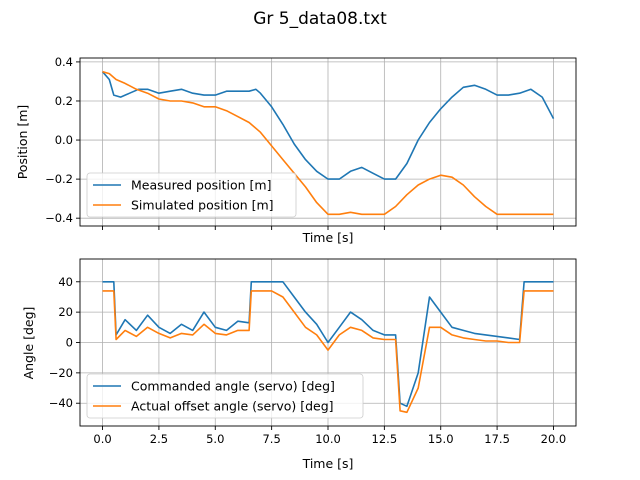  What do you see at coordinates (65, 282) in the screenshot?
I see `angle-ytick-label: 40` at bounding box center [65, 282].